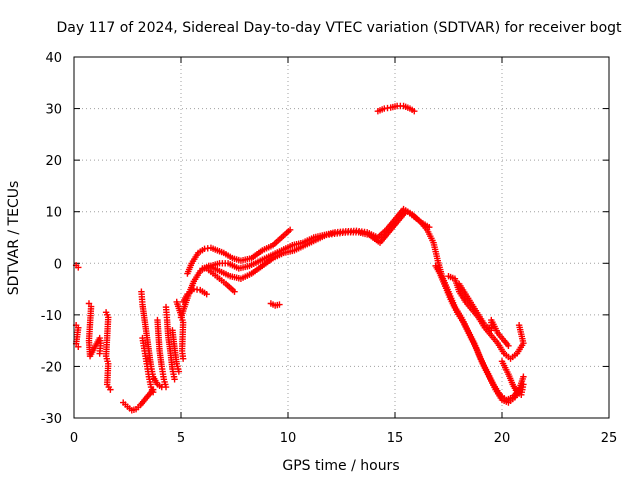  Describe the element at coordinates (340, 466) in the screenshot. I see `x-axis-label: GPS time / hours` at that location.